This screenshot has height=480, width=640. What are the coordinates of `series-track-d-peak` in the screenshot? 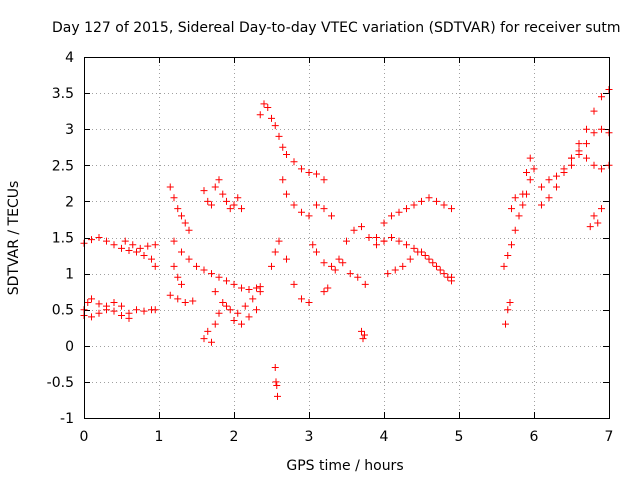 It's located at (292, 142).